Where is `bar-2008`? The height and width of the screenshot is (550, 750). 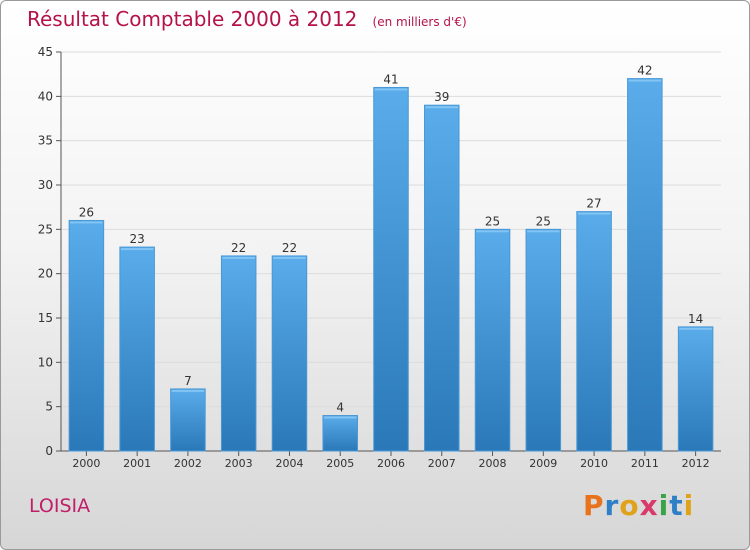 bar-2008 is located at coordinates (492, 340).